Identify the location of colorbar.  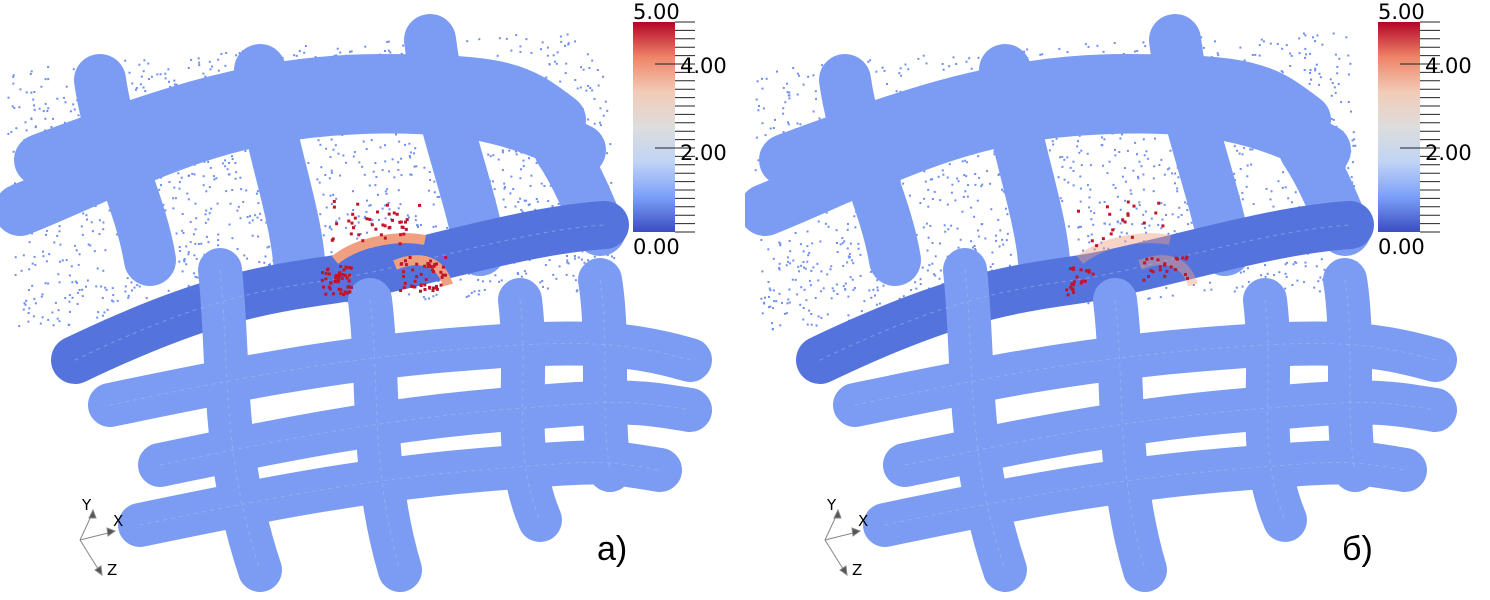
(1409, 127).